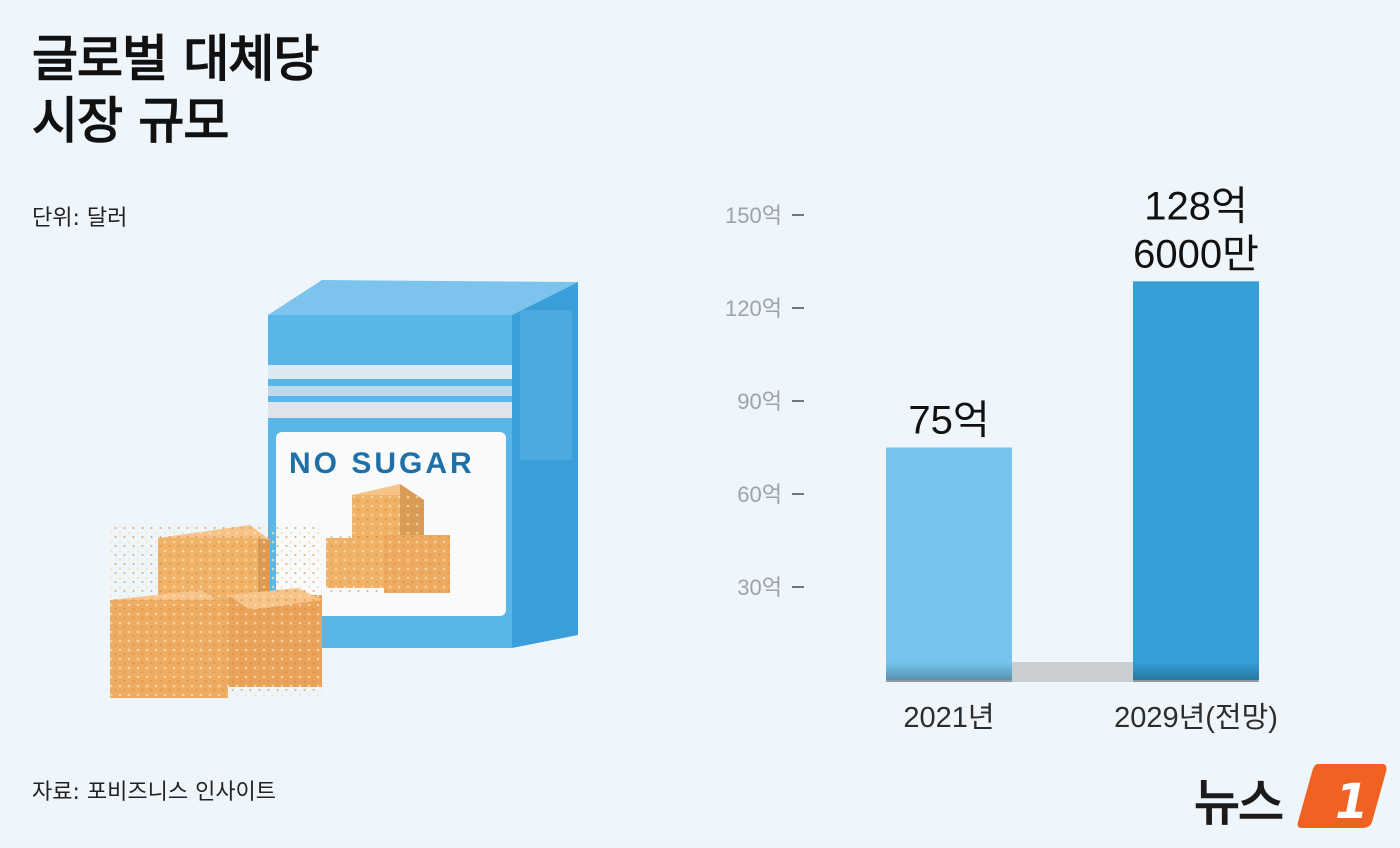  I want to click on x-axis: 2021년 2029년(전망), so click(1090, 718).